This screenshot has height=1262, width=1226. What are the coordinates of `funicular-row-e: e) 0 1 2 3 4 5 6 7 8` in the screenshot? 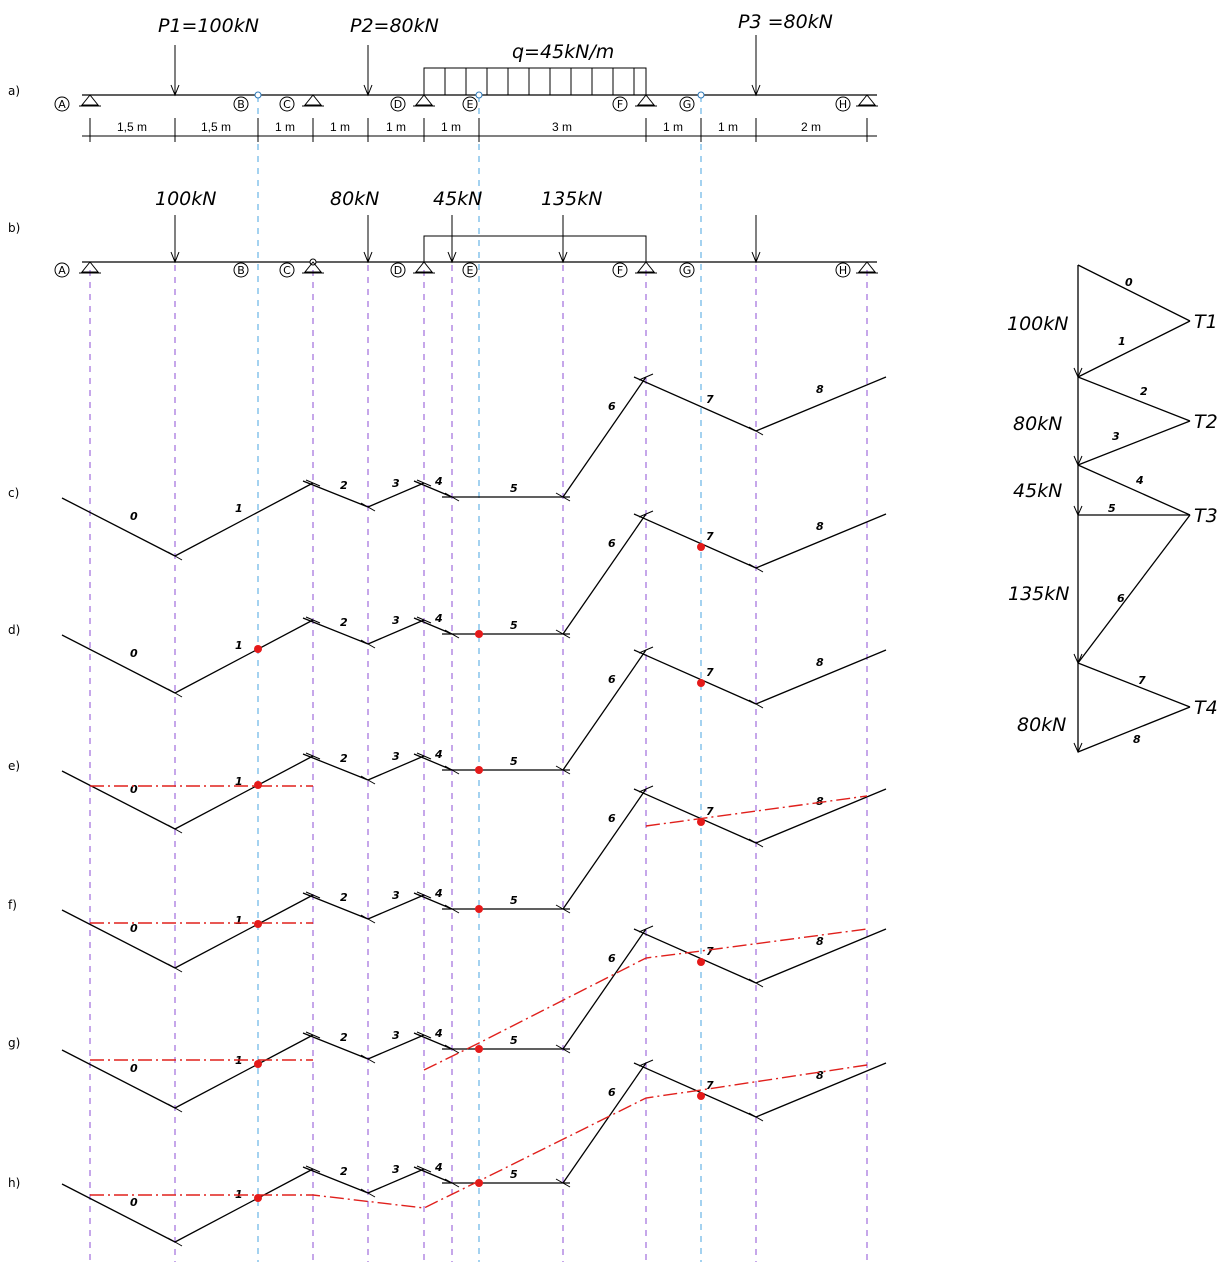 It's located at (447, 740).